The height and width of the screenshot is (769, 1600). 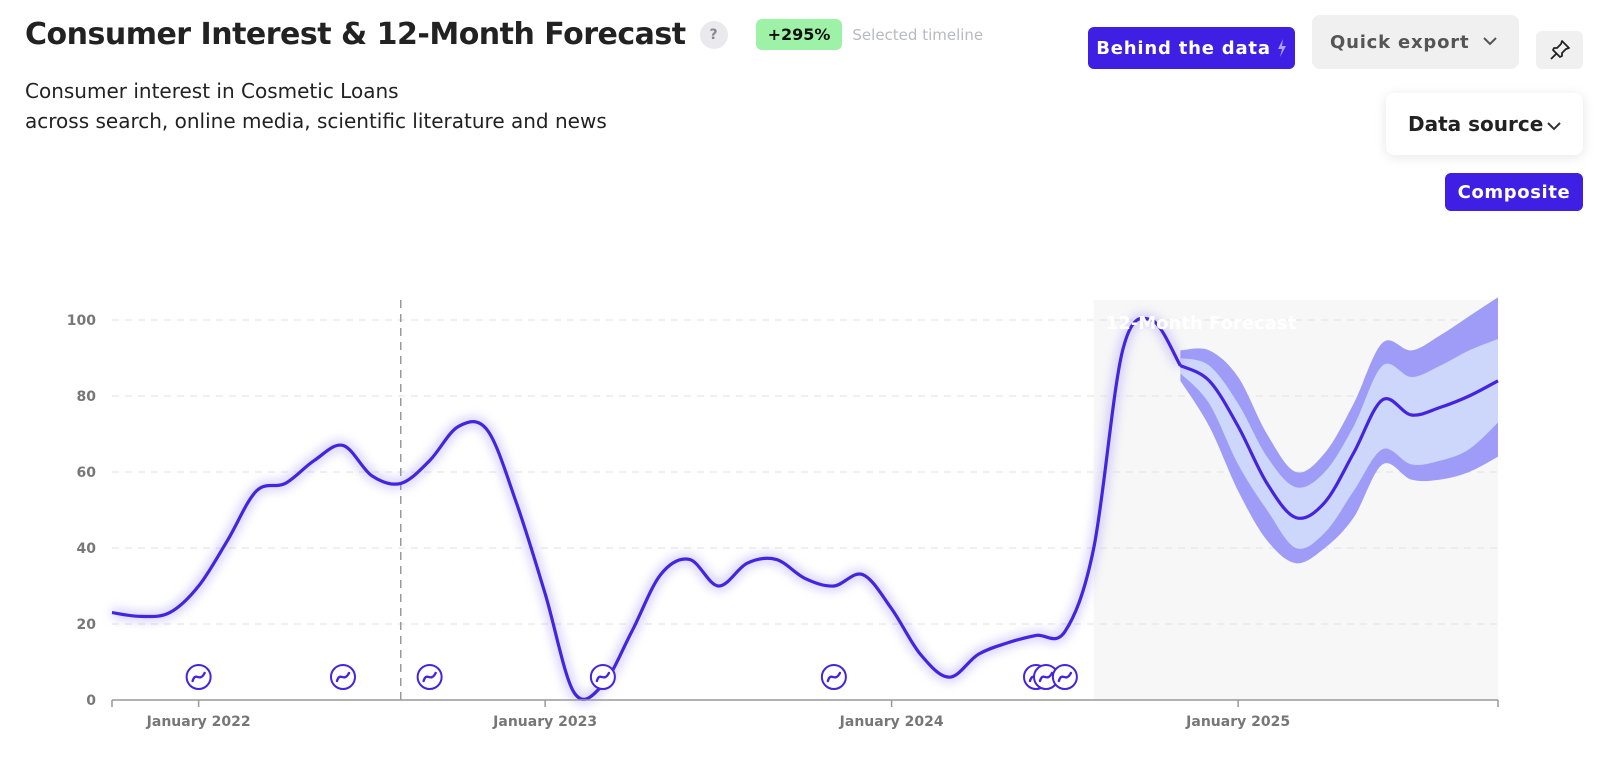 I want to click on behind-the-data-button: Behind the data, so click(x=1191, y=48).